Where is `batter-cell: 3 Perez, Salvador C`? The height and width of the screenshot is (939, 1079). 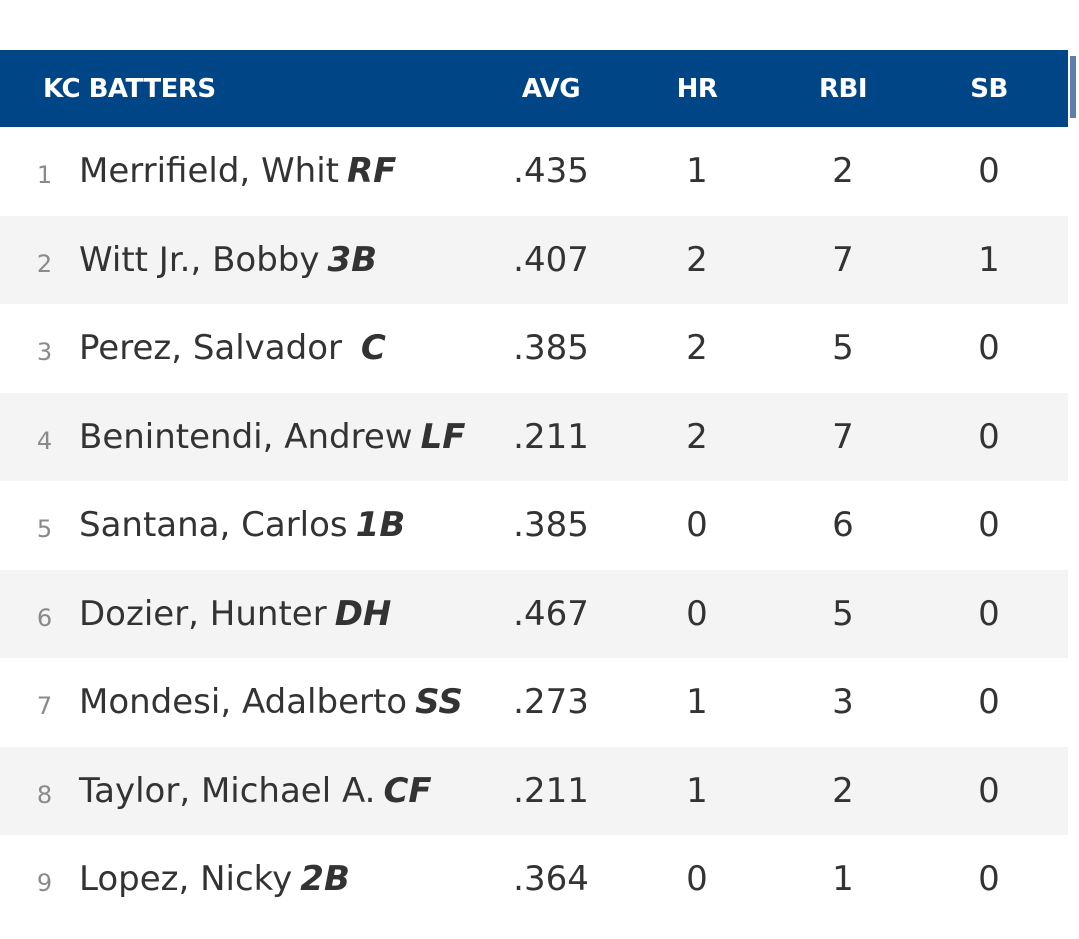 batter-cell: 3 Perez, Salvador C is located at coordinates (239, 348).